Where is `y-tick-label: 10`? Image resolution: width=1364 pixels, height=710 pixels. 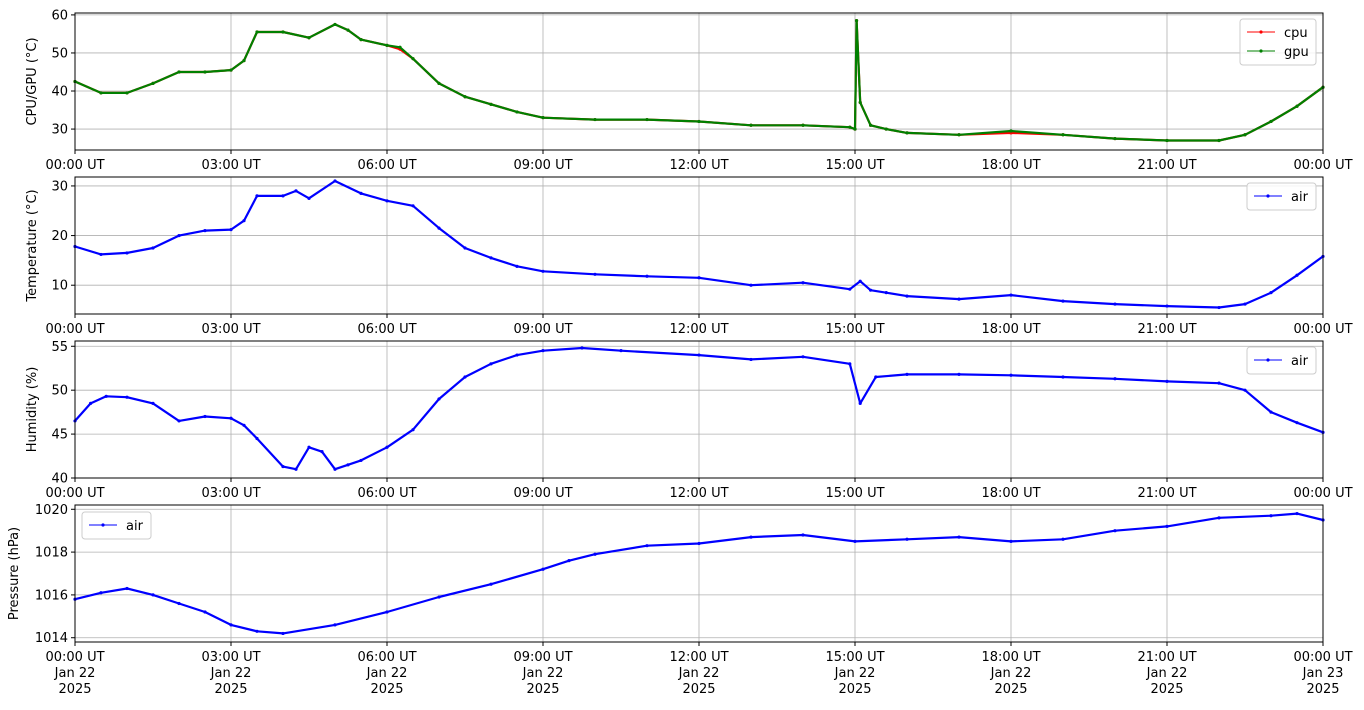
y-tick-label: 10 is located at coordinates (59, 286).